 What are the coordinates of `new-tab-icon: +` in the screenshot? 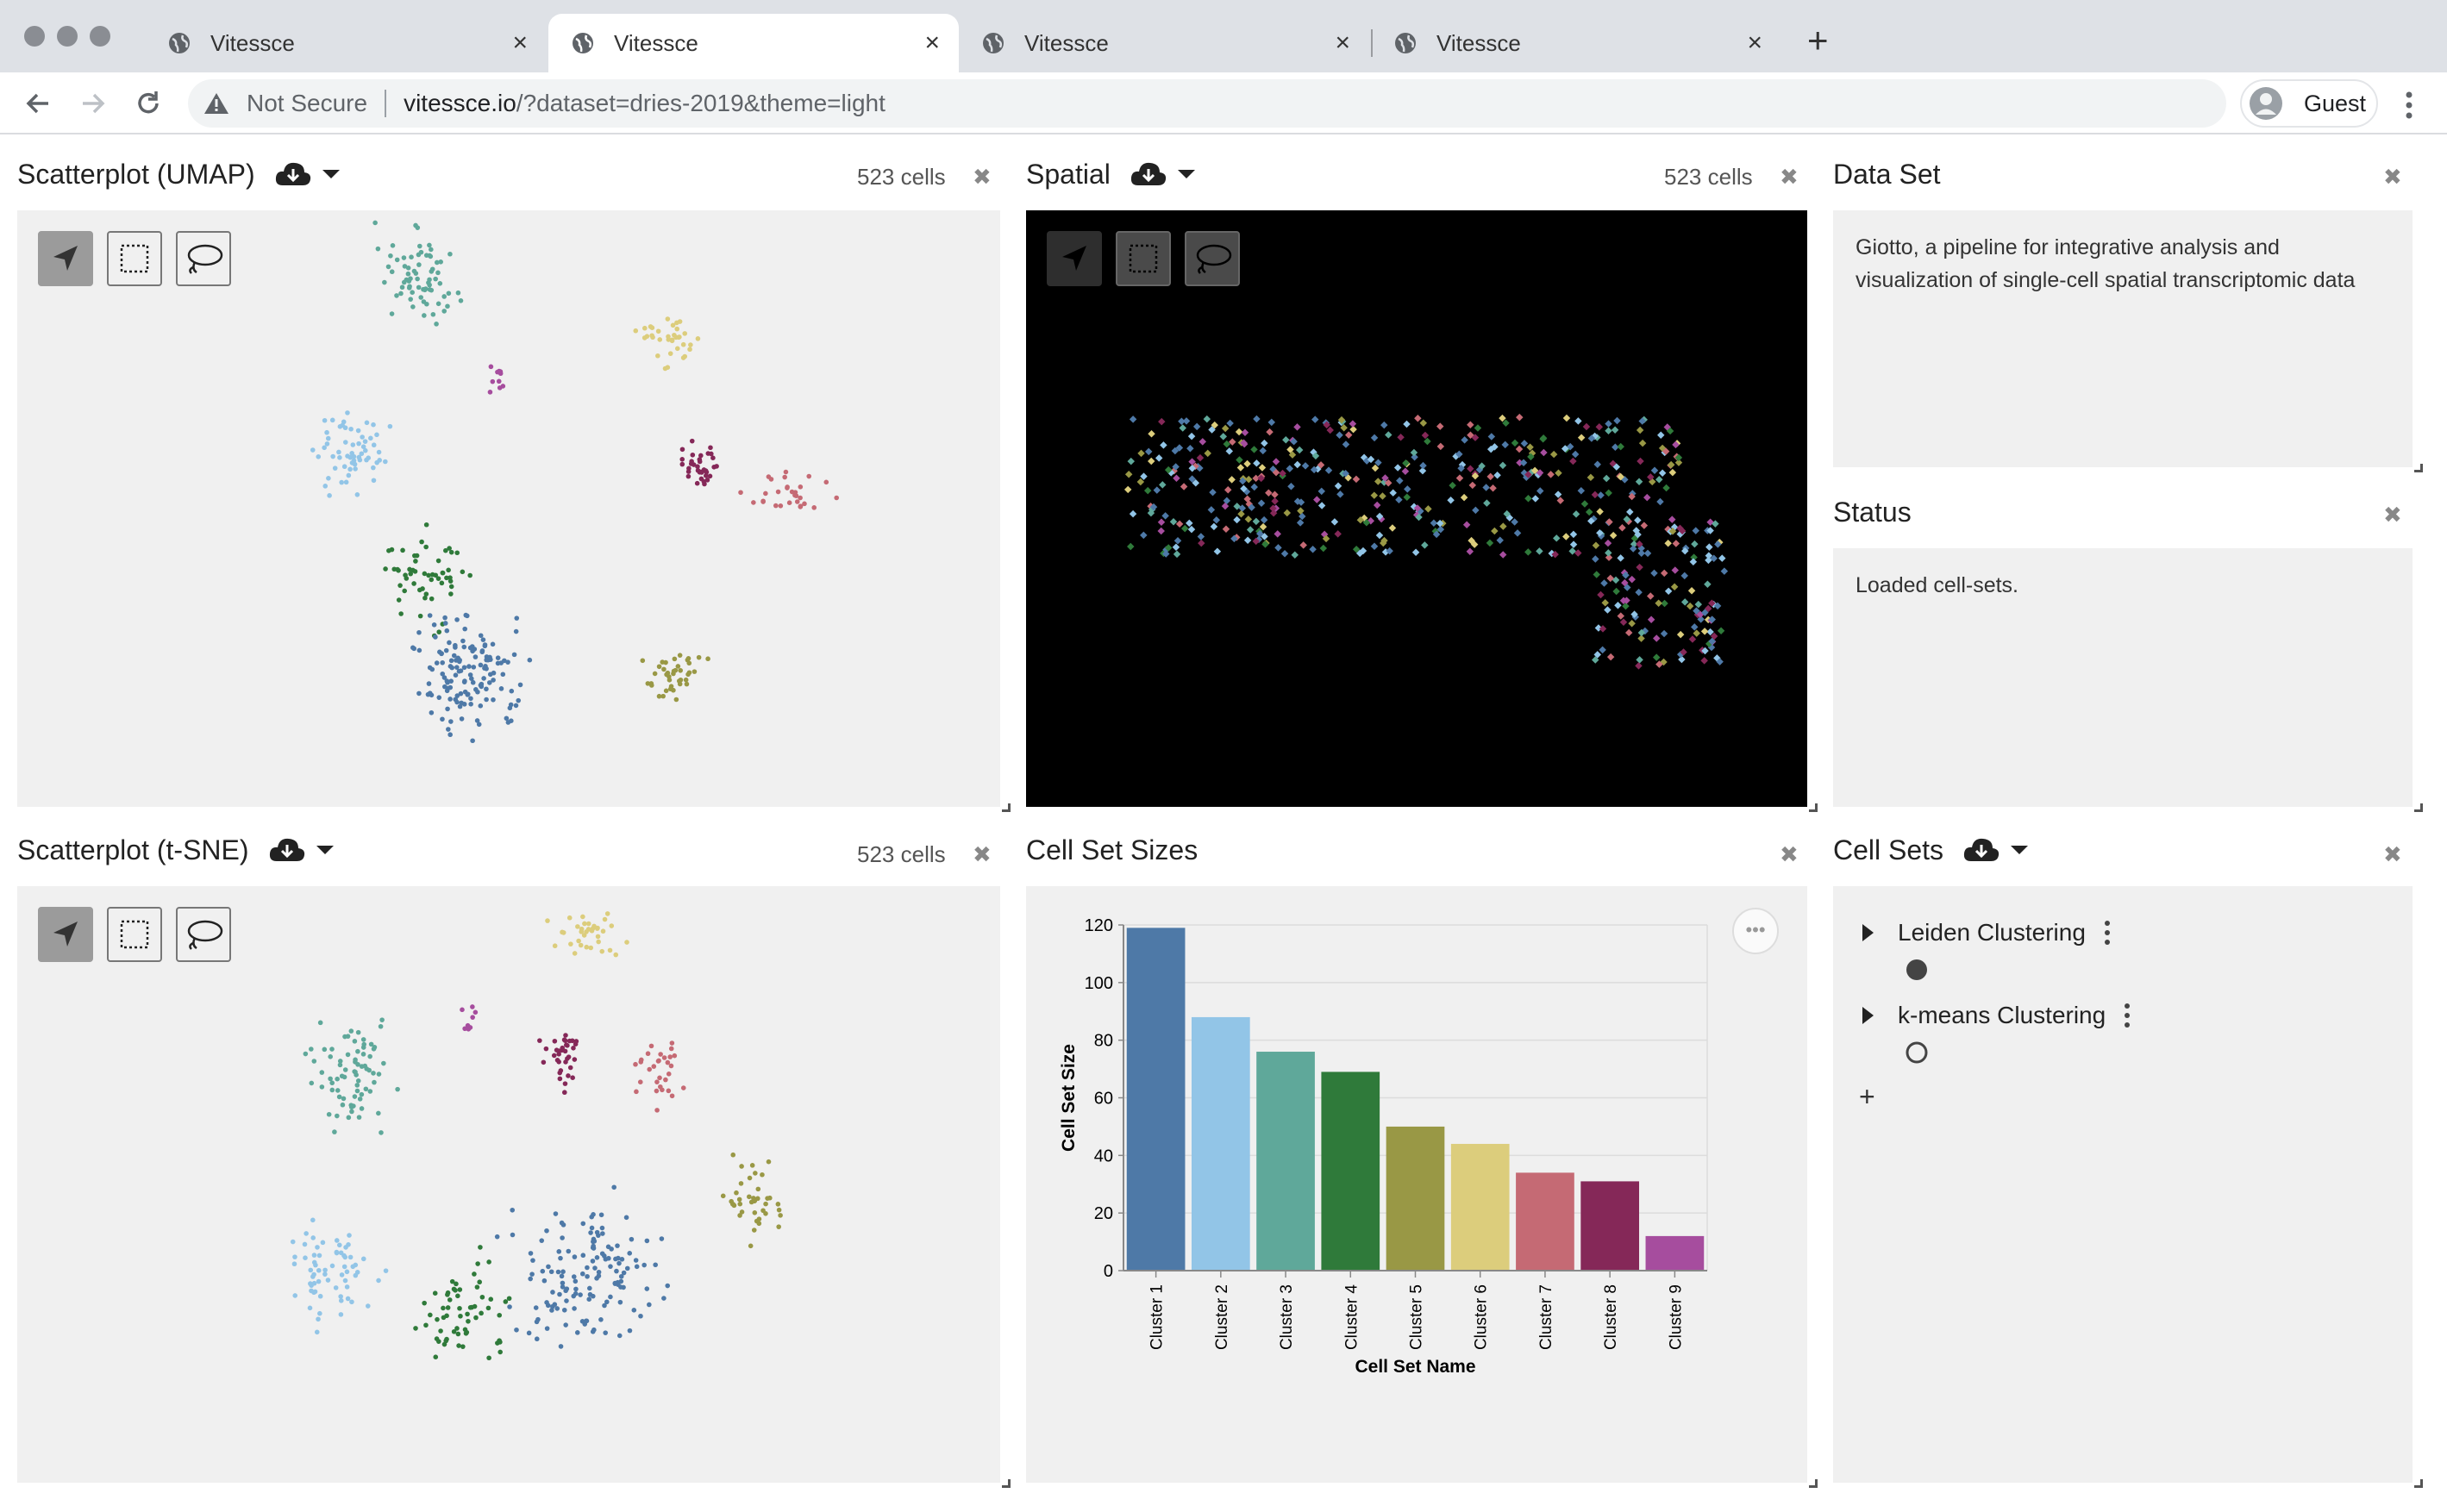 It's located at (1818, 40).